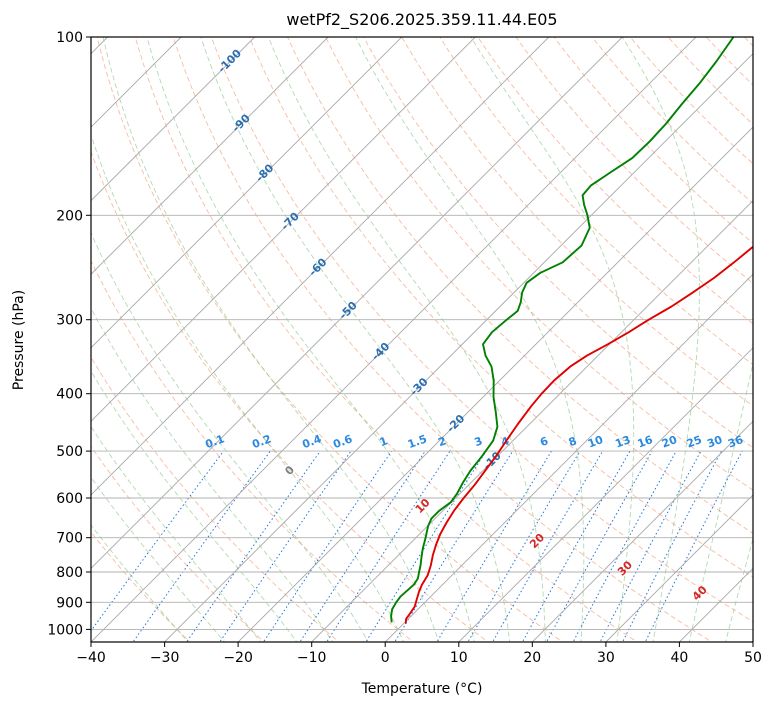 This screenshot has height=712, width=775. What do you see at coordinates (69, 539) in the screenshot?
I see `y-tick-label: 700` at bounding box center [69, 539].